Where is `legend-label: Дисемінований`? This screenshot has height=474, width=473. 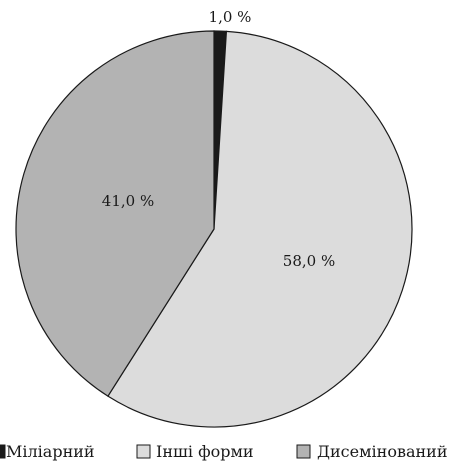
legend-label: Дисемінований is located at coordinates (382, 451).